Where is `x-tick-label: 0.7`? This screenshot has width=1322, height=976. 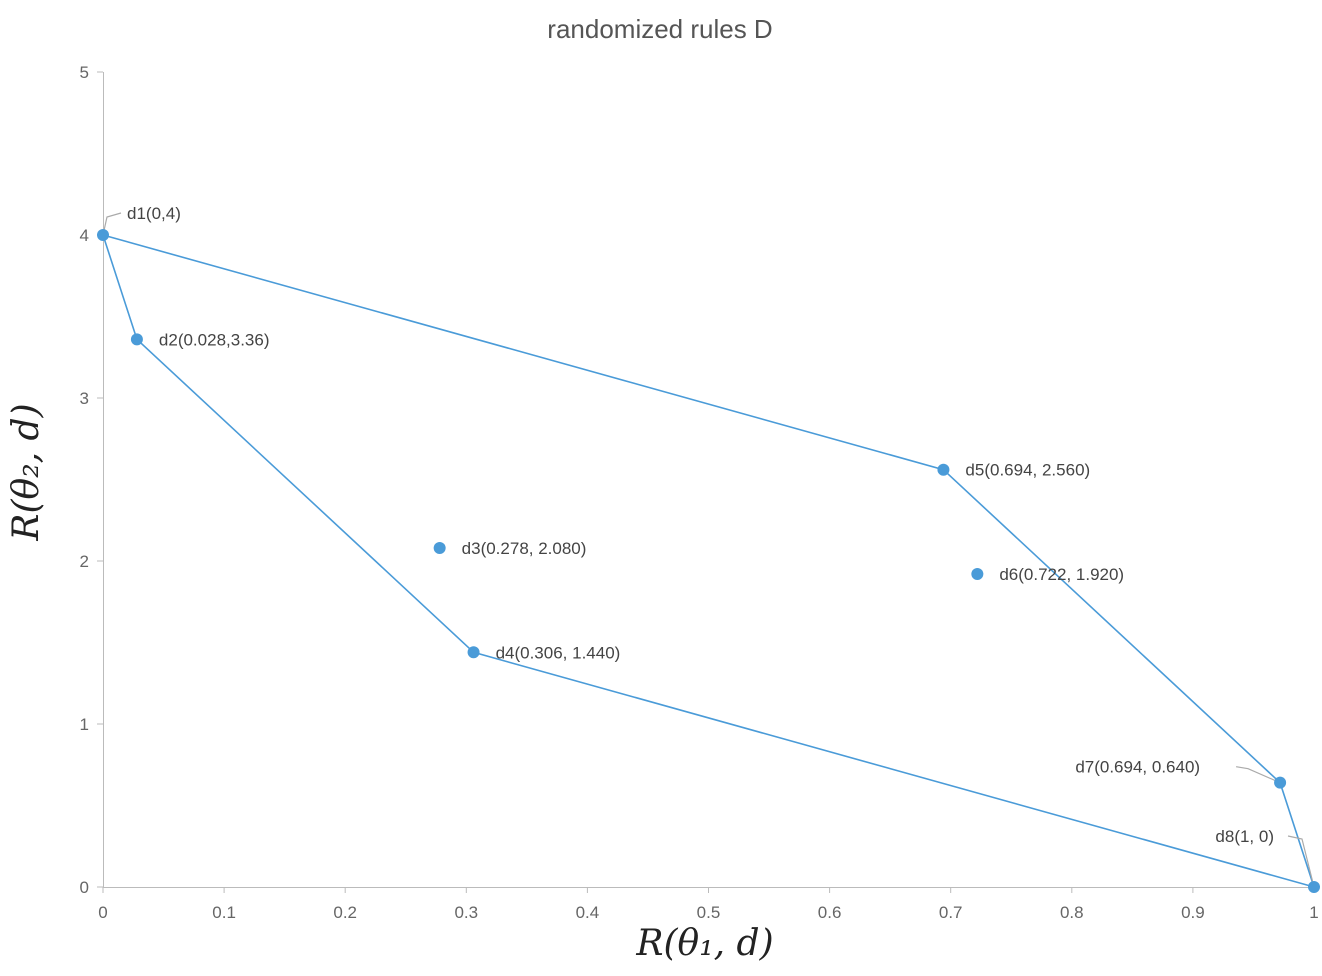 x-tick-label: 0.7 is located at coordinates (951, 912).